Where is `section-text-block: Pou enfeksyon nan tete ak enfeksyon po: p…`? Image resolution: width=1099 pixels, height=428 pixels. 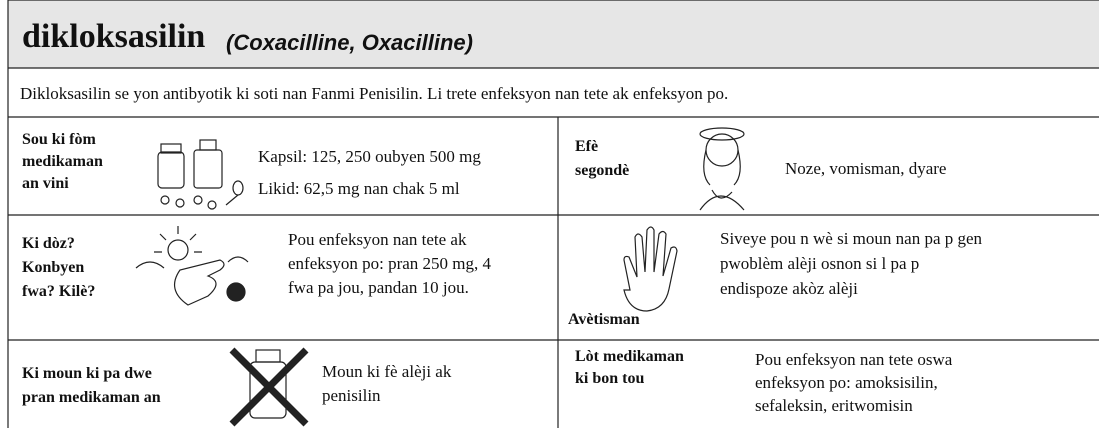 section-text-block: Pou enfeksyon nan tete ak enfeksyon po: p… is located at coordinates (389, 264).